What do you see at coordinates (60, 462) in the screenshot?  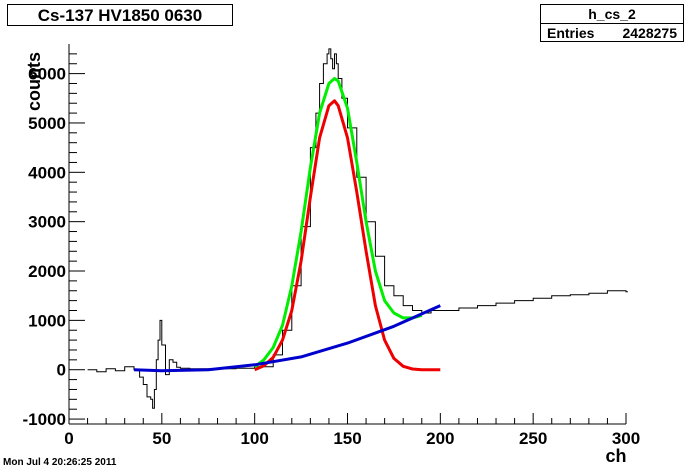 I see `timestamp: Mon Jul 4 20:26:25 2011` at bounding box center [60, 462].